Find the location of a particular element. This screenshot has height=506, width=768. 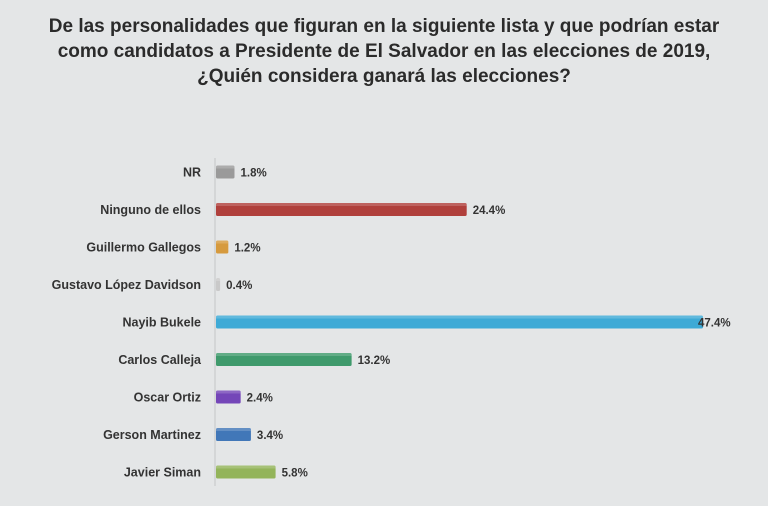

data-label: 2.4% is located at coordinates (260, 399).